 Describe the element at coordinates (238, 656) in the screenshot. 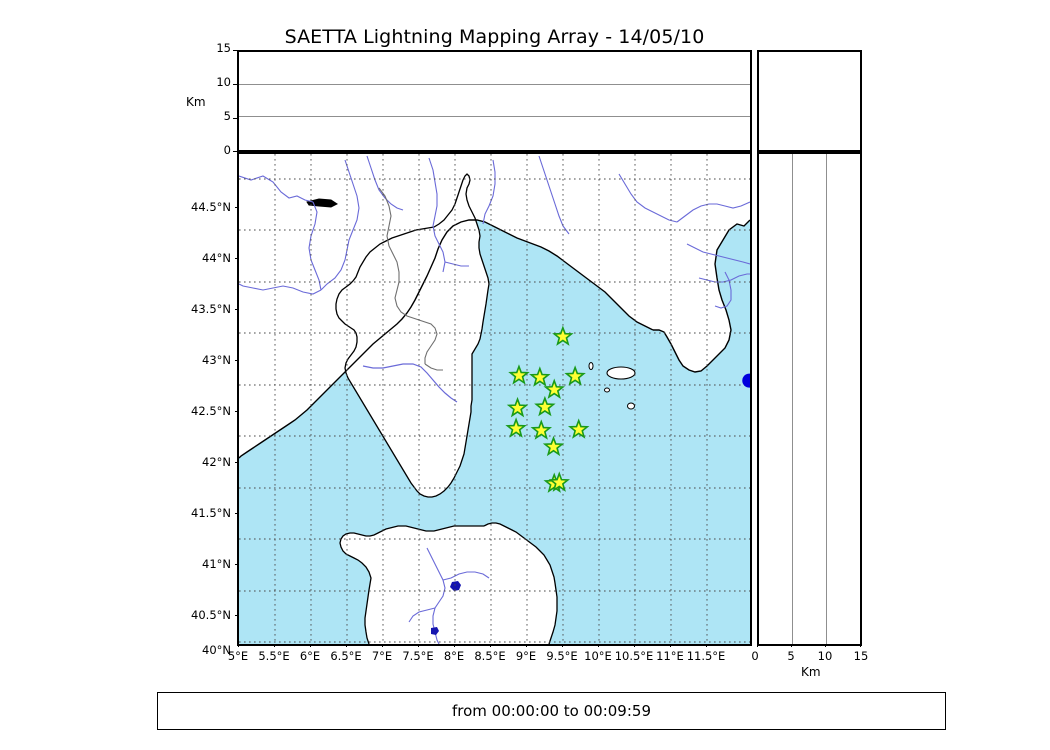

I see `tick-lon-5: 5°E` at that location.